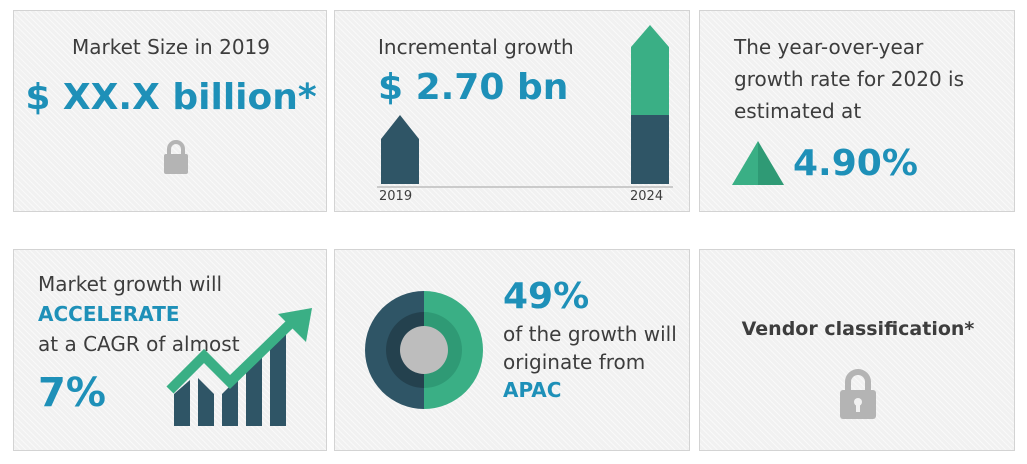 The height and width of the screenshot is (464, 1027). Describe the element at coordinates (590, 334) in the screenshot. I see `region-line-1: of the growth will` at that location.